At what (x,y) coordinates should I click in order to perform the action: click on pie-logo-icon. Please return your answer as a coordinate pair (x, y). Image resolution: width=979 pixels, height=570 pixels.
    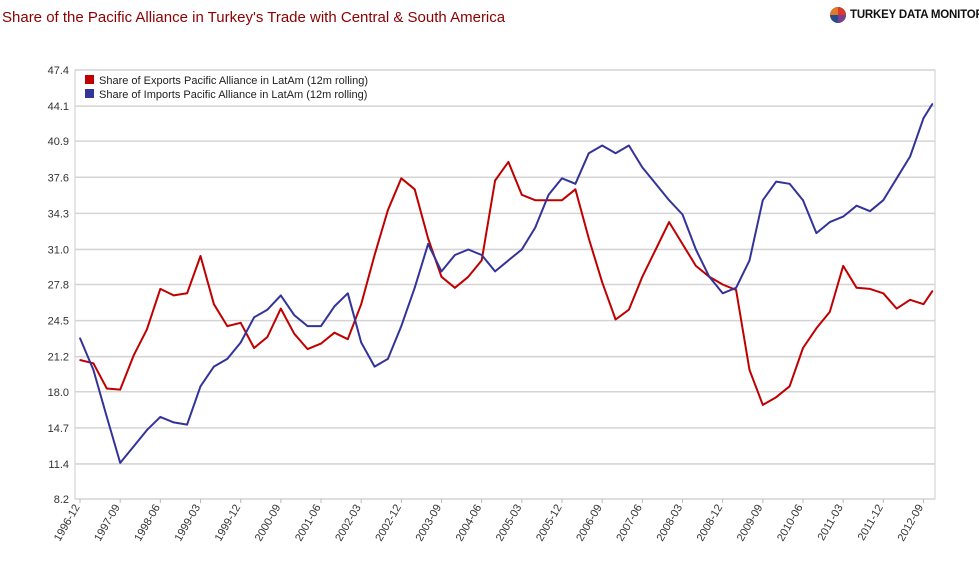
    Looking at the image, I should click on (838, 15).